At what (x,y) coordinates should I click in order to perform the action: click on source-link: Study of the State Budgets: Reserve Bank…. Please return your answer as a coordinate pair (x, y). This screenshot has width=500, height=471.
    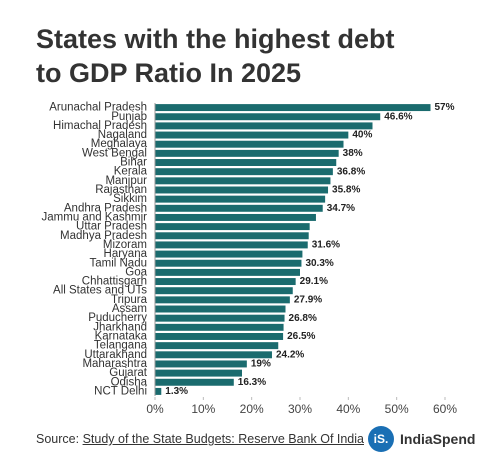
    Looking at the image, I should click on (223, 439).